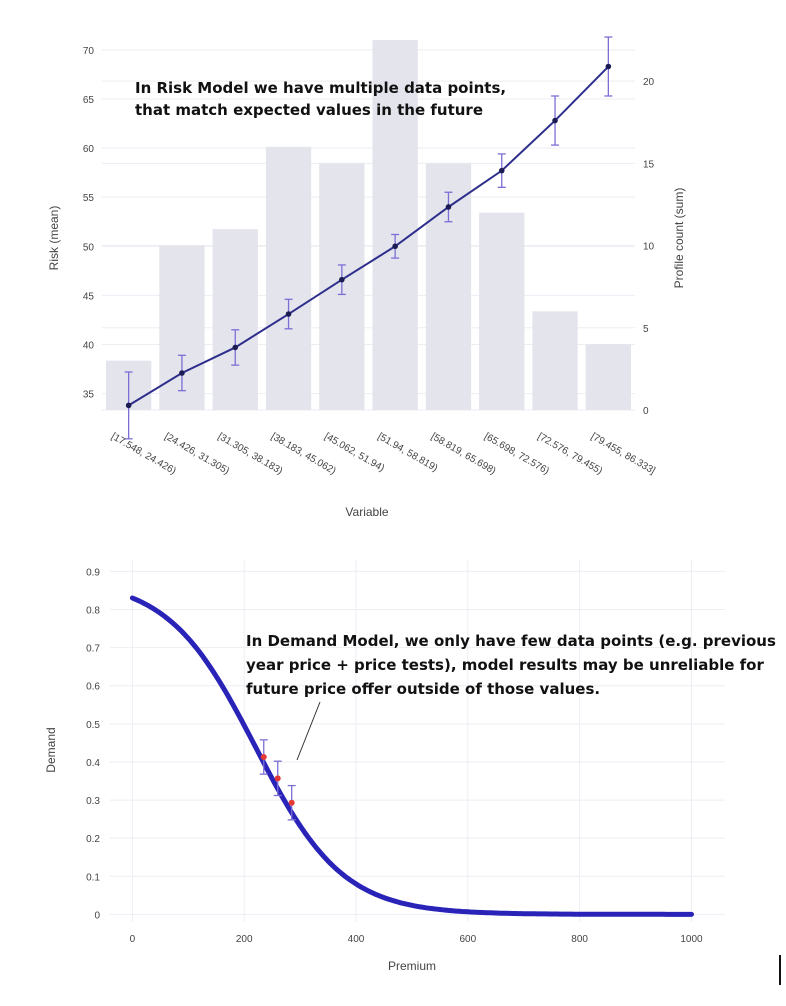 The height and width of the screenshot is (1006, 786). What do you see at coordinates (244, 939) in the screenshot?
I see `x-tick-label: 200` at bounding box center [244, 939].